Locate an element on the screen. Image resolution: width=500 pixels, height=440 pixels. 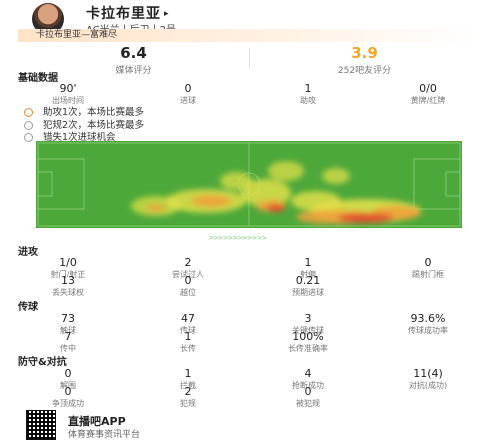
stat-label: 犯规 is located at coordinates (188, 403).